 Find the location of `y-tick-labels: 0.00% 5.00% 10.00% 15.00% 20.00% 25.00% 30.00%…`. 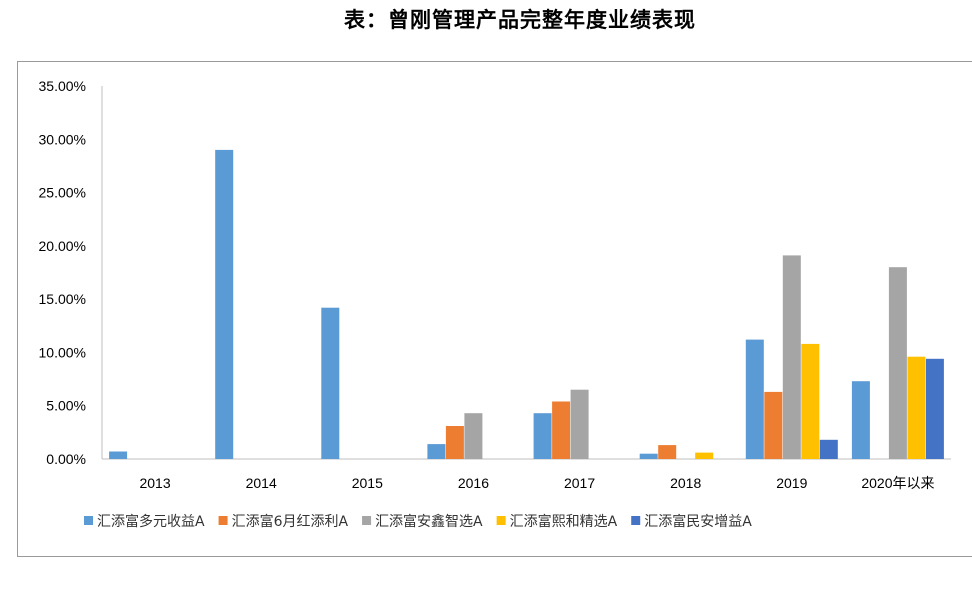

y-tick-labels: 0.00% 5.00% 10.00% 15.00% 20.00% 25.00% 30.00%… is located at coordinates (62, 272).